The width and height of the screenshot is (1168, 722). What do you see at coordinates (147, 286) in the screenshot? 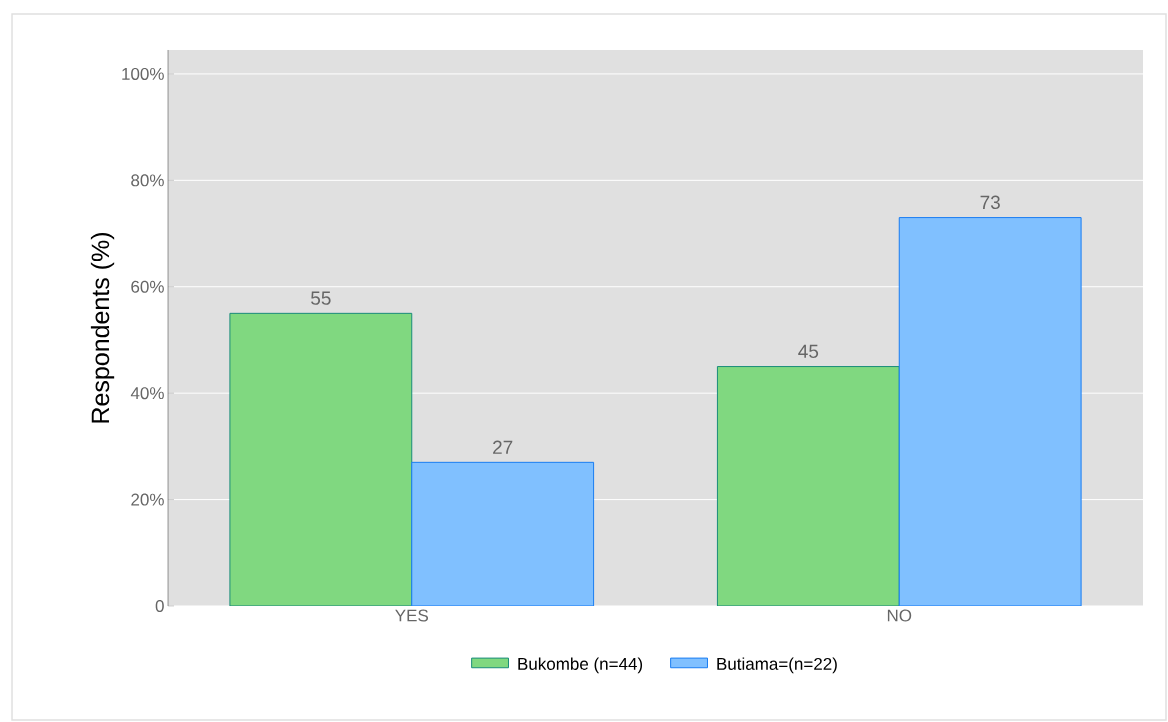
I see `y-tick-label: 60%` at bounding box center [147, 286].